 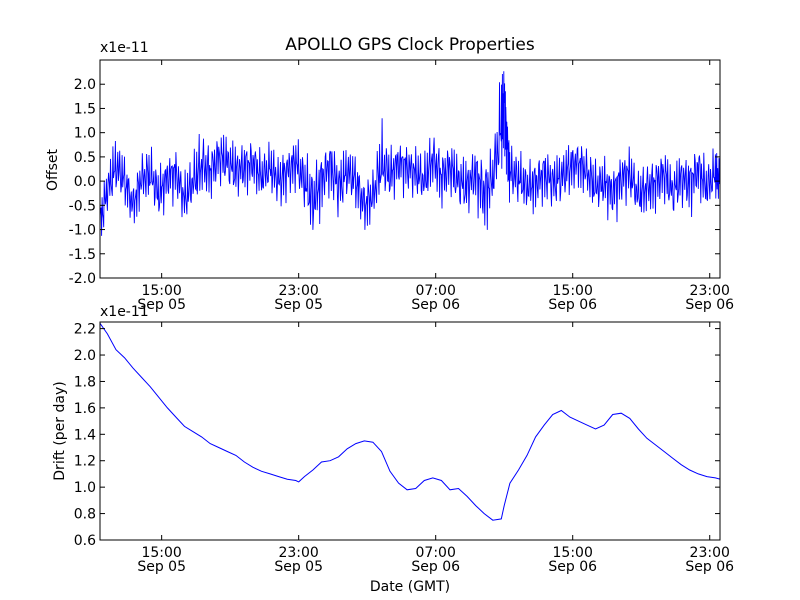 What do you see at coordinates (124, 48) in the screenshot?
I see `offset-scale-label: x1e-11` at bounding box center [124, 48].